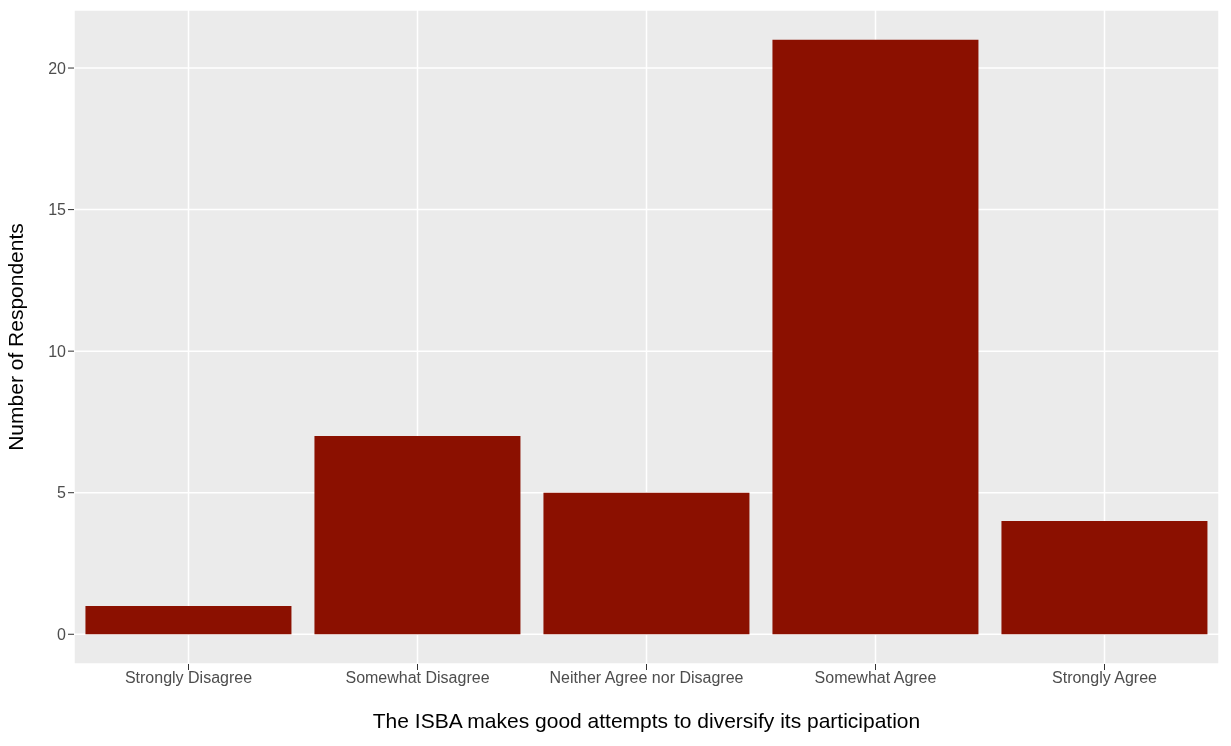 The image size is (1231, 746). Describe the element at coordinates (62, 493) in the screenshot. I see `y-tick-label: 5` at that location.